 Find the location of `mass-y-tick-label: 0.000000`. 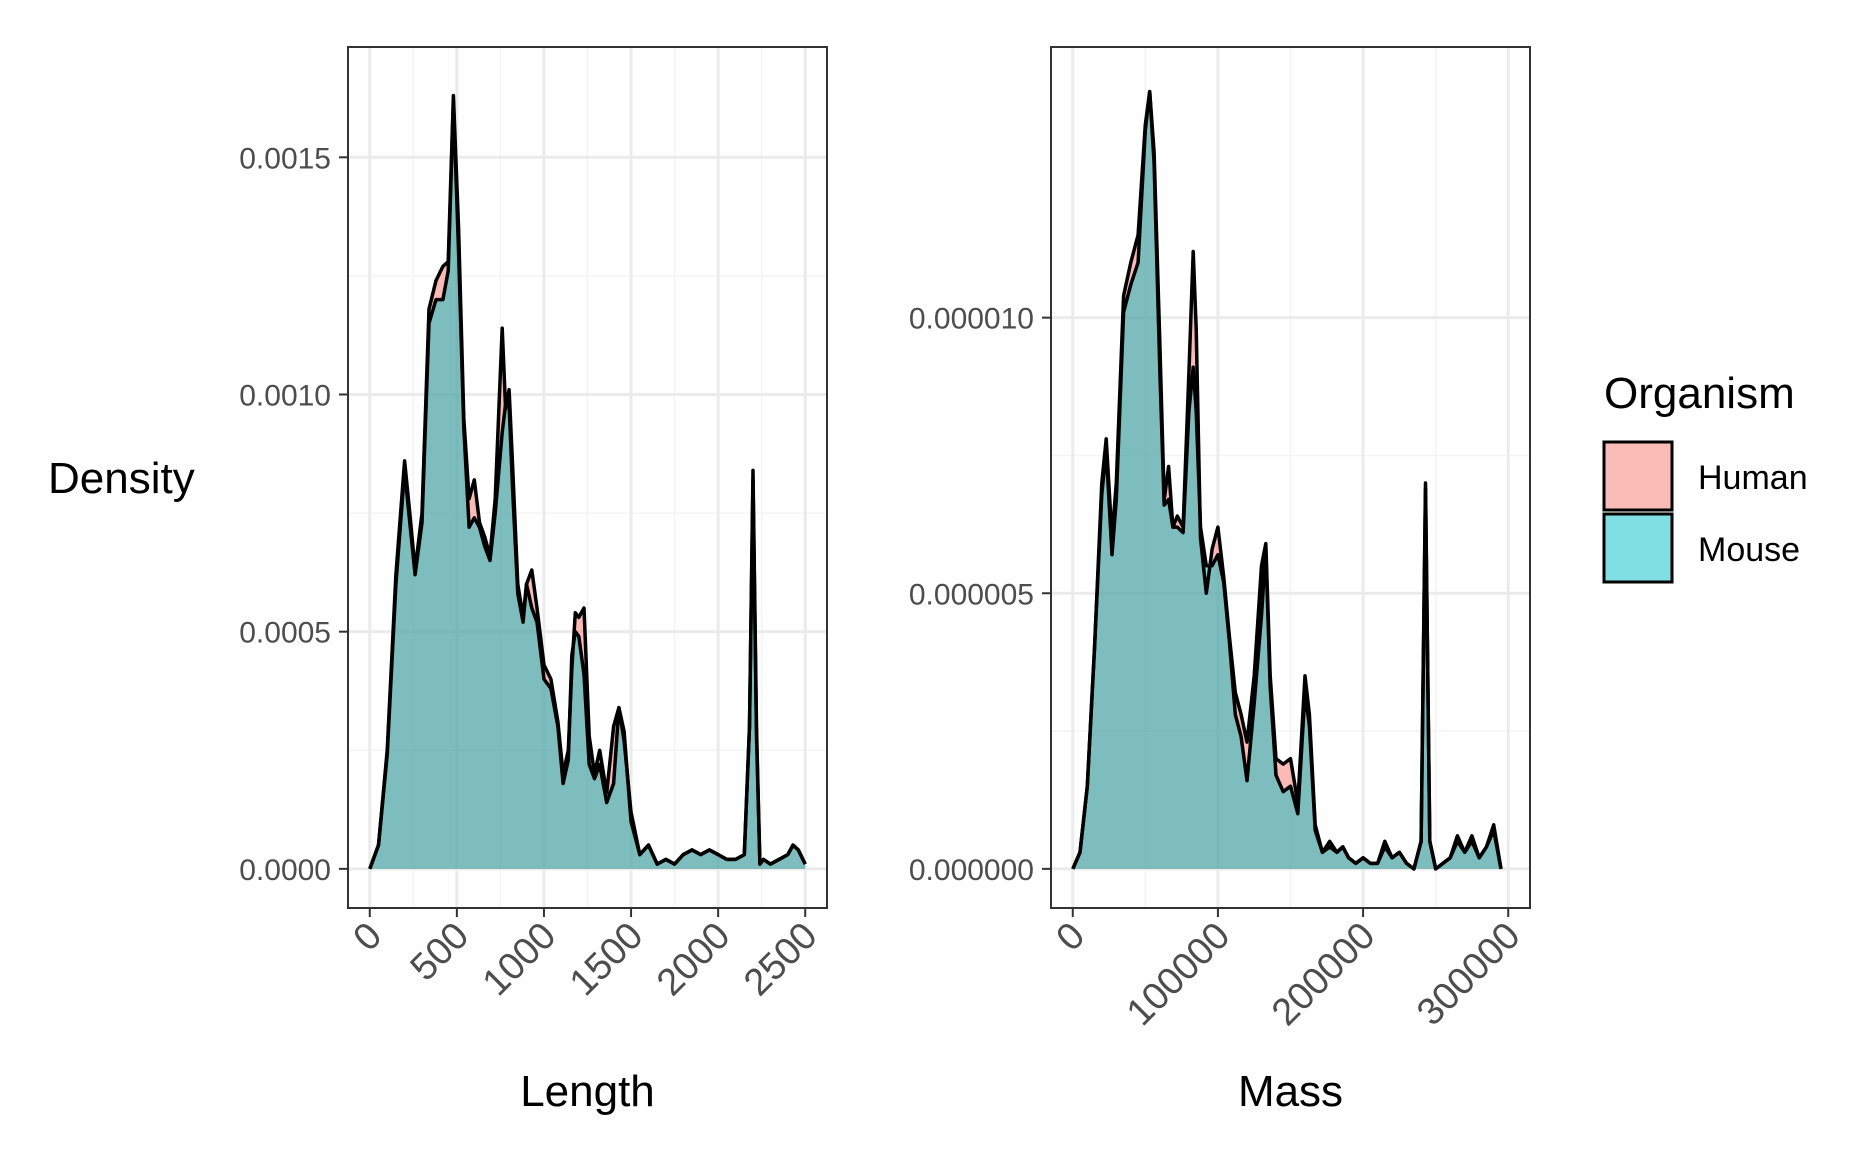

mass-y-tick-label: 0.000000 is located at coordinates (971, 870).